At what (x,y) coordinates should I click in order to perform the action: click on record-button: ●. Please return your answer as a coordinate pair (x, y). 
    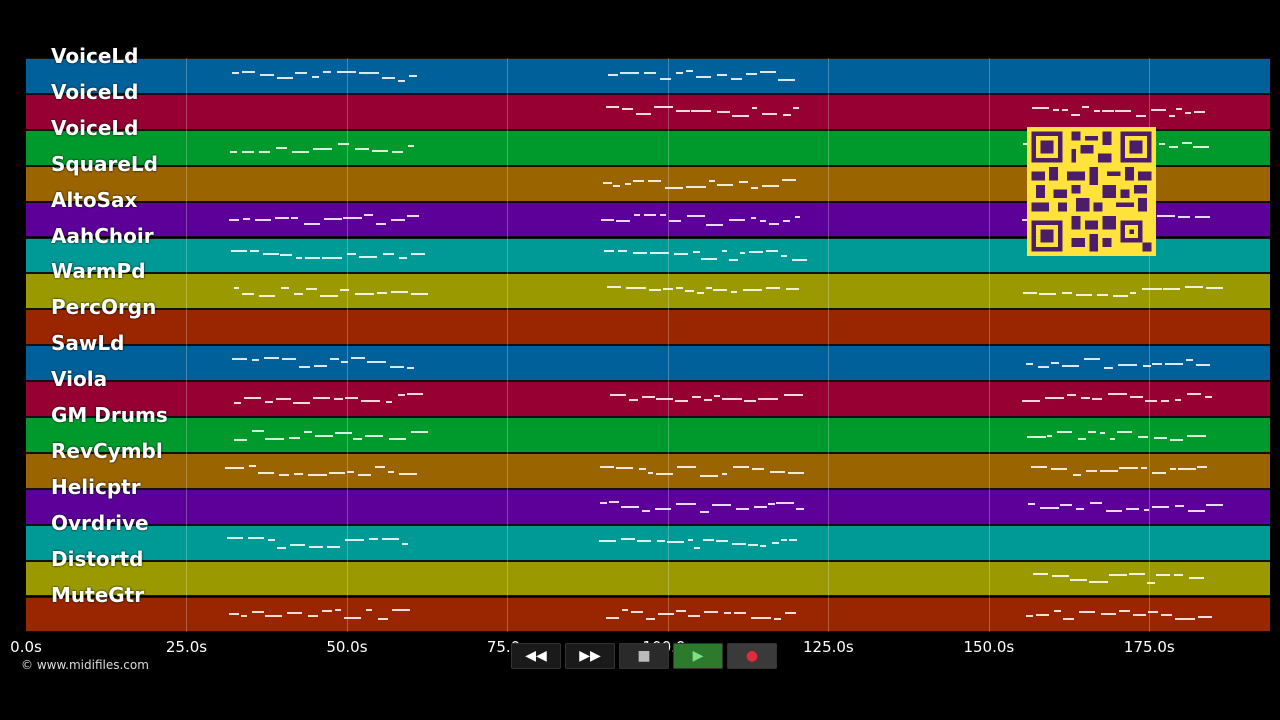
    Looking at the image, I should click on (752, 656).